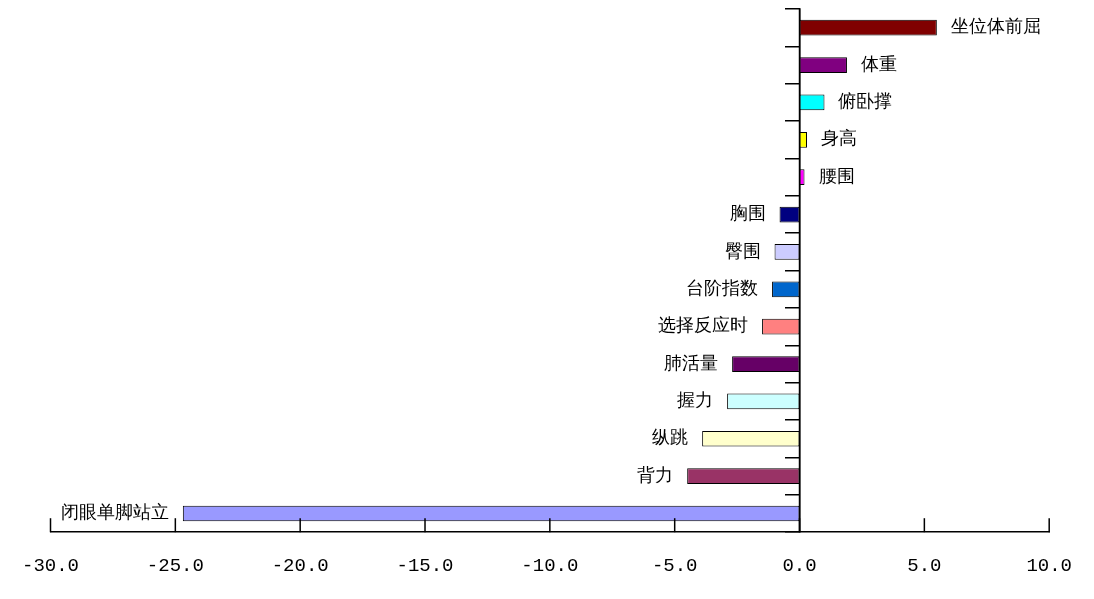  Describe the element at coordinates (865, 101) in the screenshot. I see `y-tick-label: 俯卧撑` at that location.